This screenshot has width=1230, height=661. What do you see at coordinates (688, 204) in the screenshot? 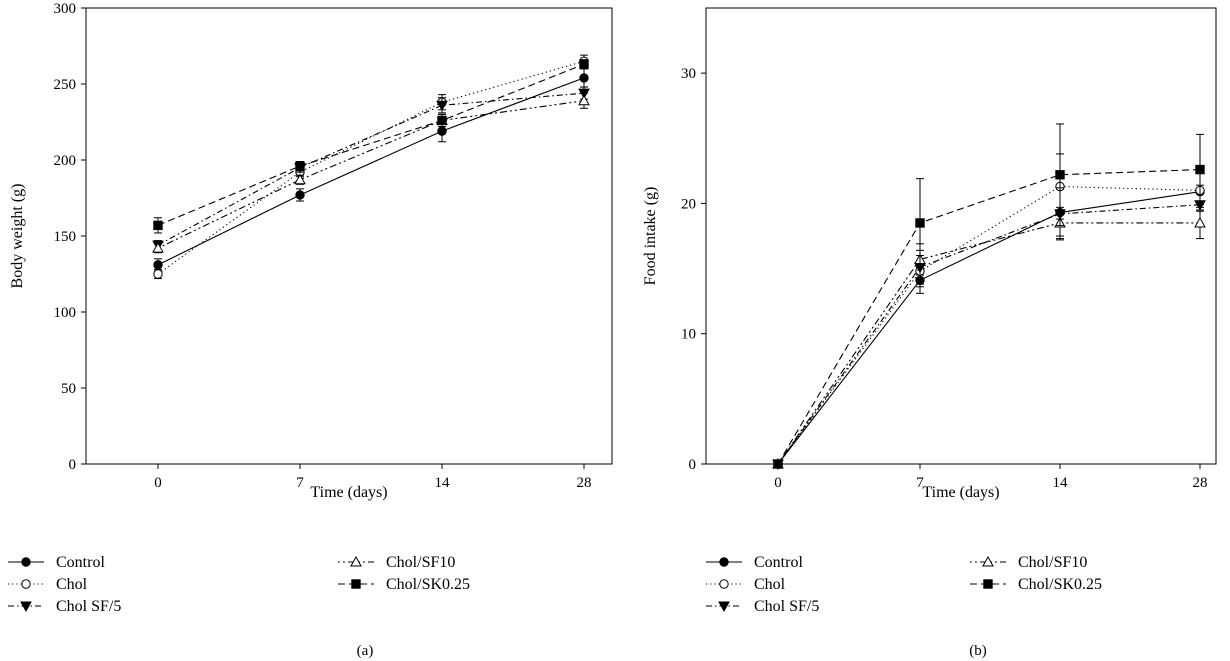
I see `y-tick-label: 20` at bounding box center [688, 204].